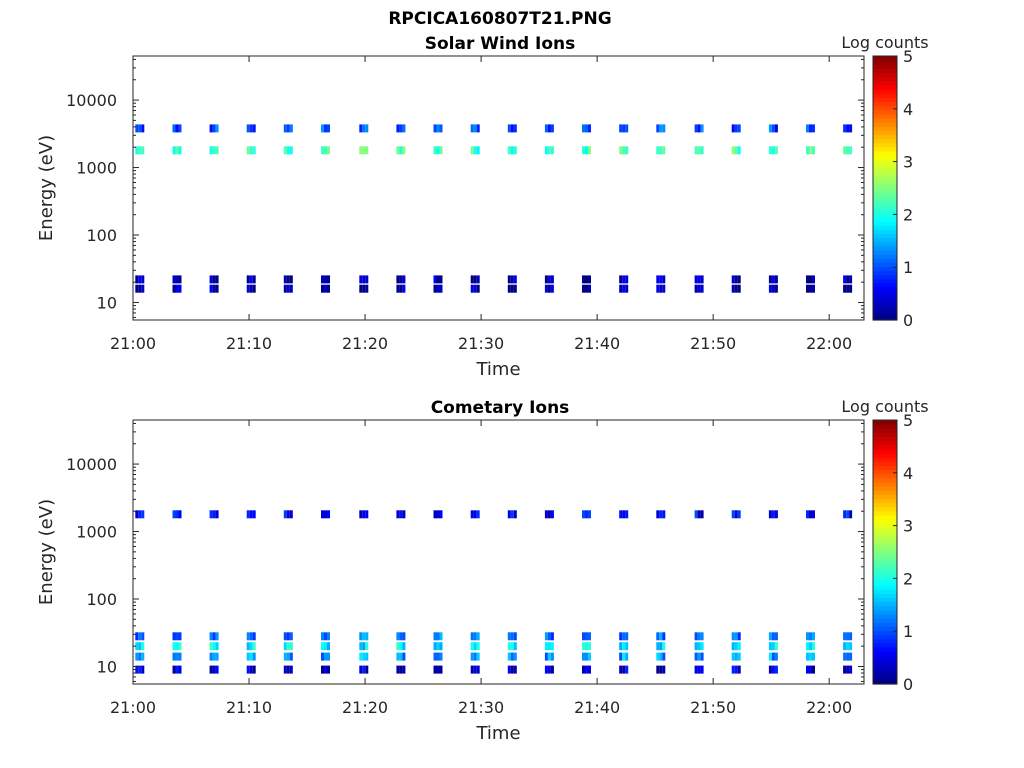 The image size is (1024, 768). What do you see at coordinates (908, 214) in the screenshot?
I see `colorbar-tick-label: 2` at bounding box center [908, 214].